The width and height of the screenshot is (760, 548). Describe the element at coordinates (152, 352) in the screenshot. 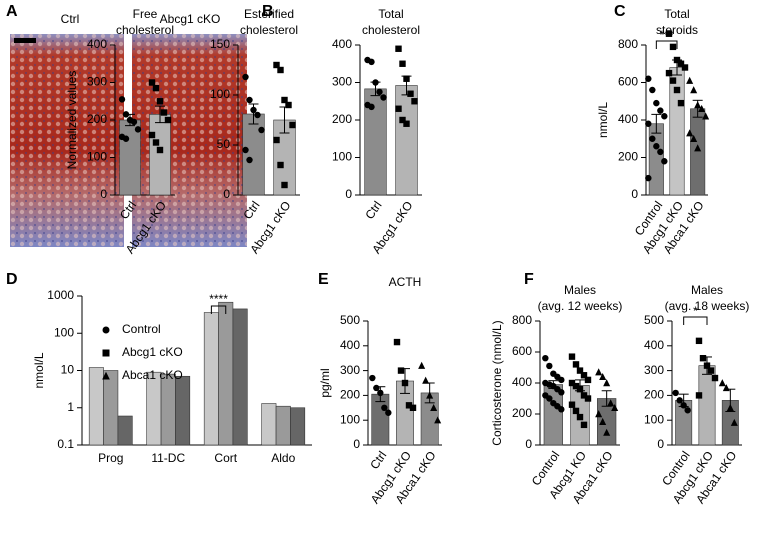

I see `legend-label: Abcg1 cKO` at that location.